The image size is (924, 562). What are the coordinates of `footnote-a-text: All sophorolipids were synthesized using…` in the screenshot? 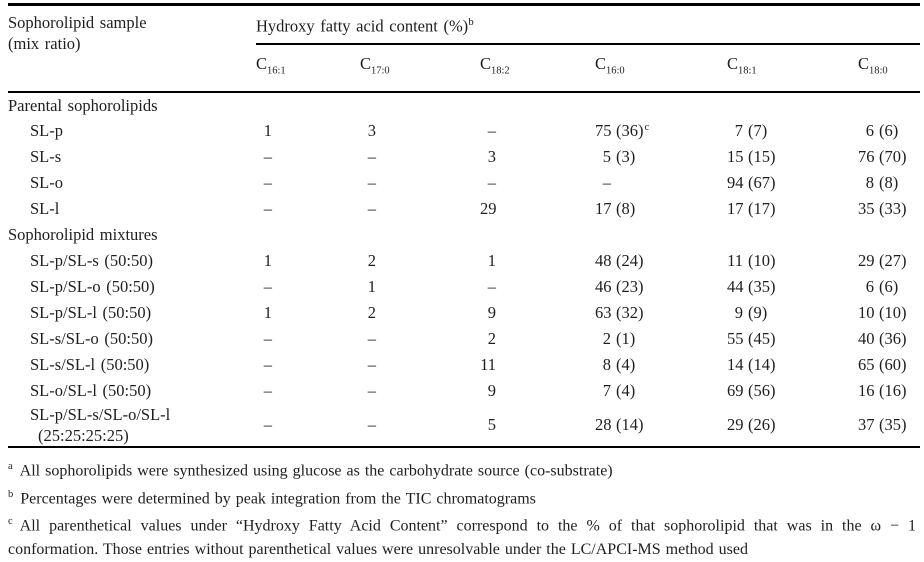 It's located at (316, 471).